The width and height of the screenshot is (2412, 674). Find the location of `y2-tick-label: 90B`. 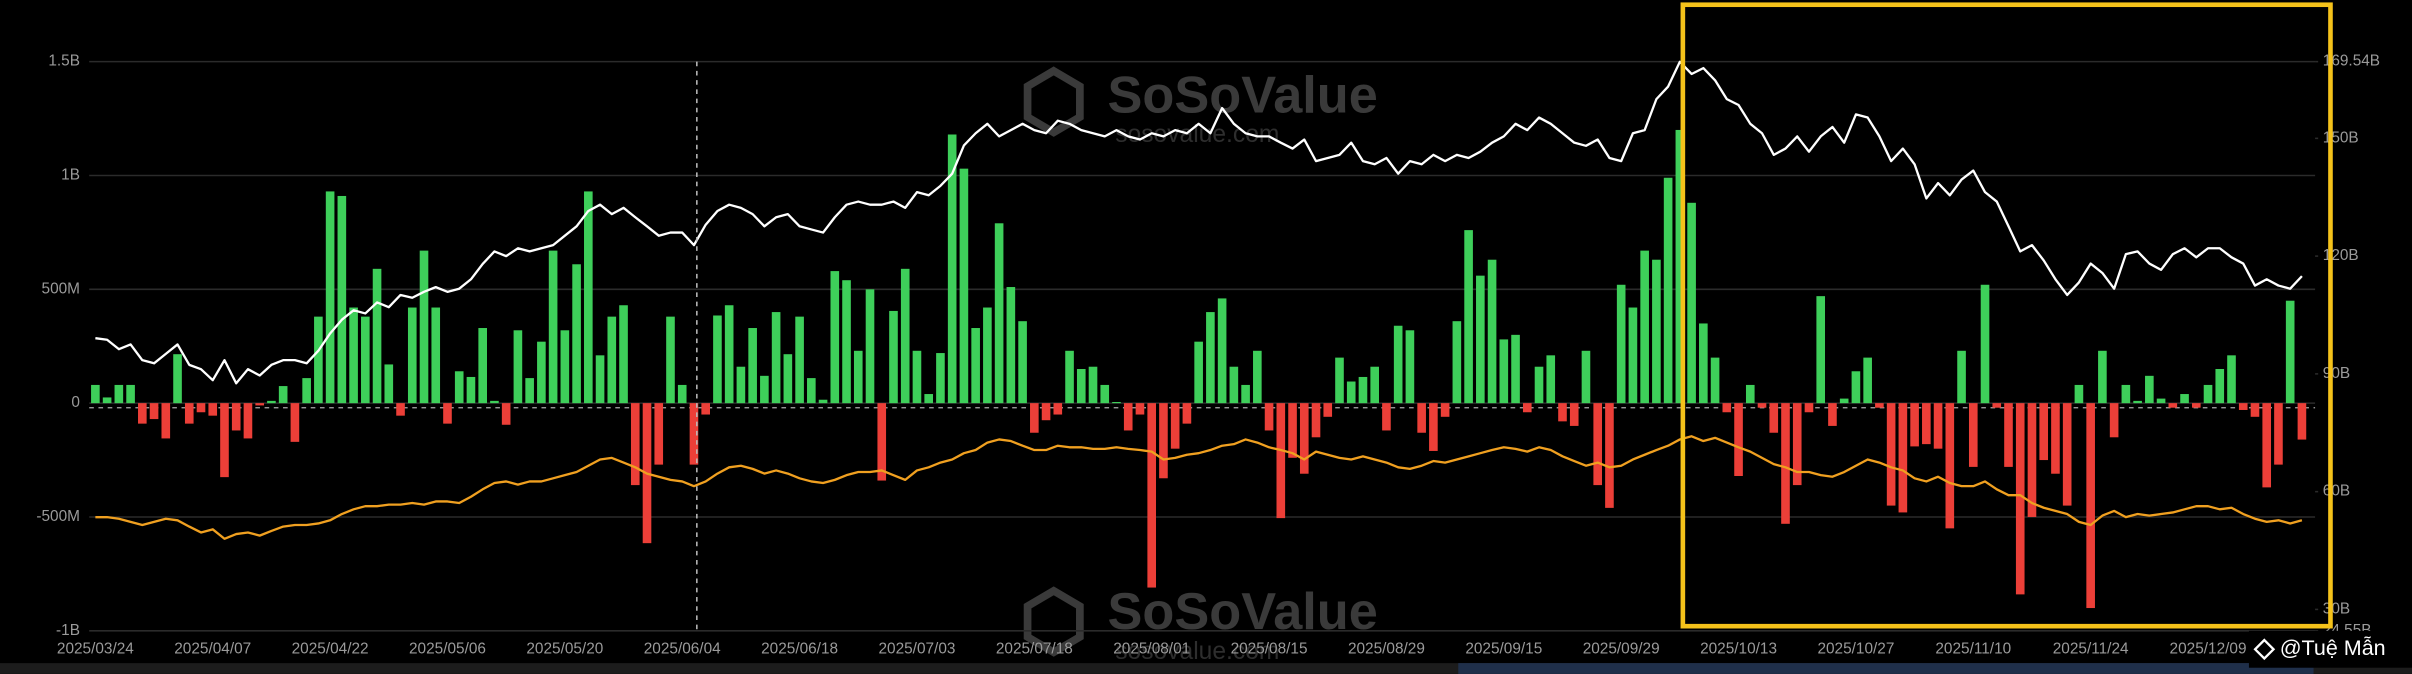

y2-tick-label: 90B is located at coordinates (2336, 373).